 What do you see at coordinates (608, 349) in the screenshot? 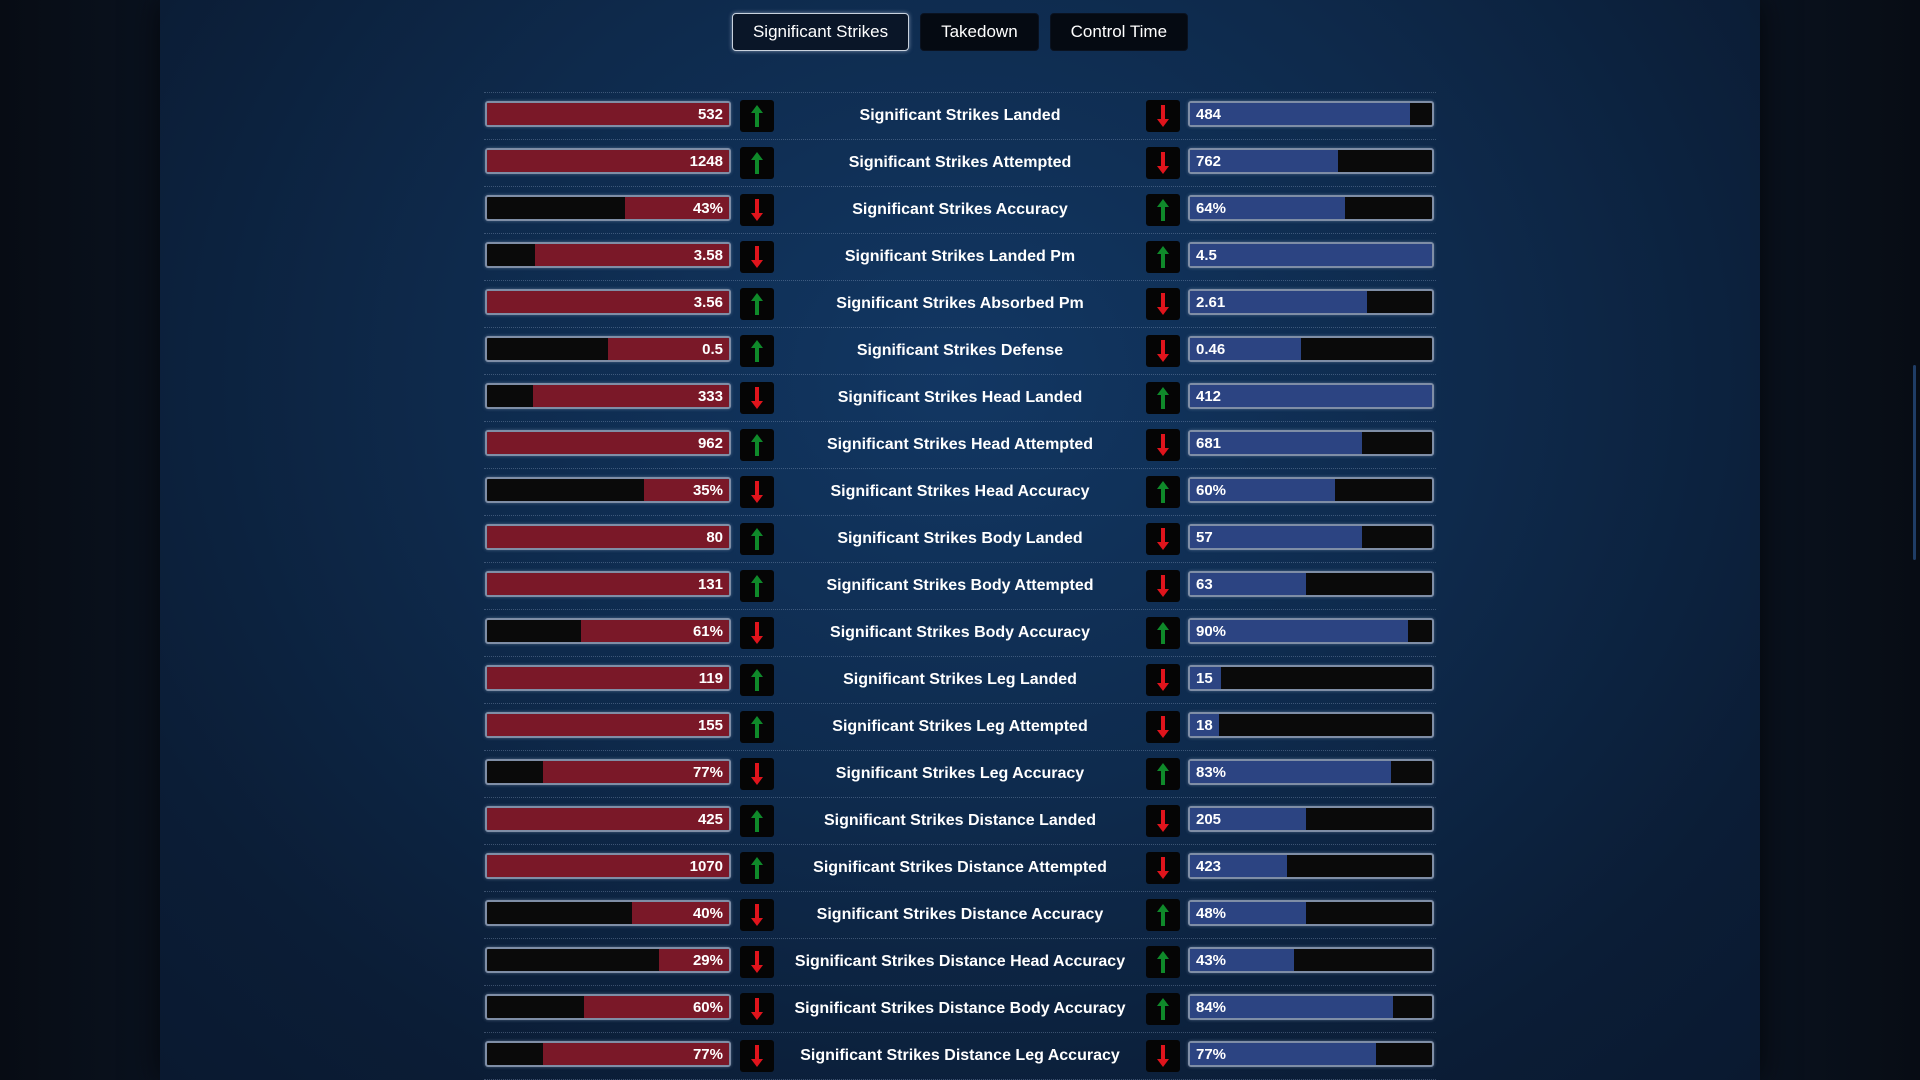
I see `left-fighter-bar: 0.5` at bounding box center [608, 349].